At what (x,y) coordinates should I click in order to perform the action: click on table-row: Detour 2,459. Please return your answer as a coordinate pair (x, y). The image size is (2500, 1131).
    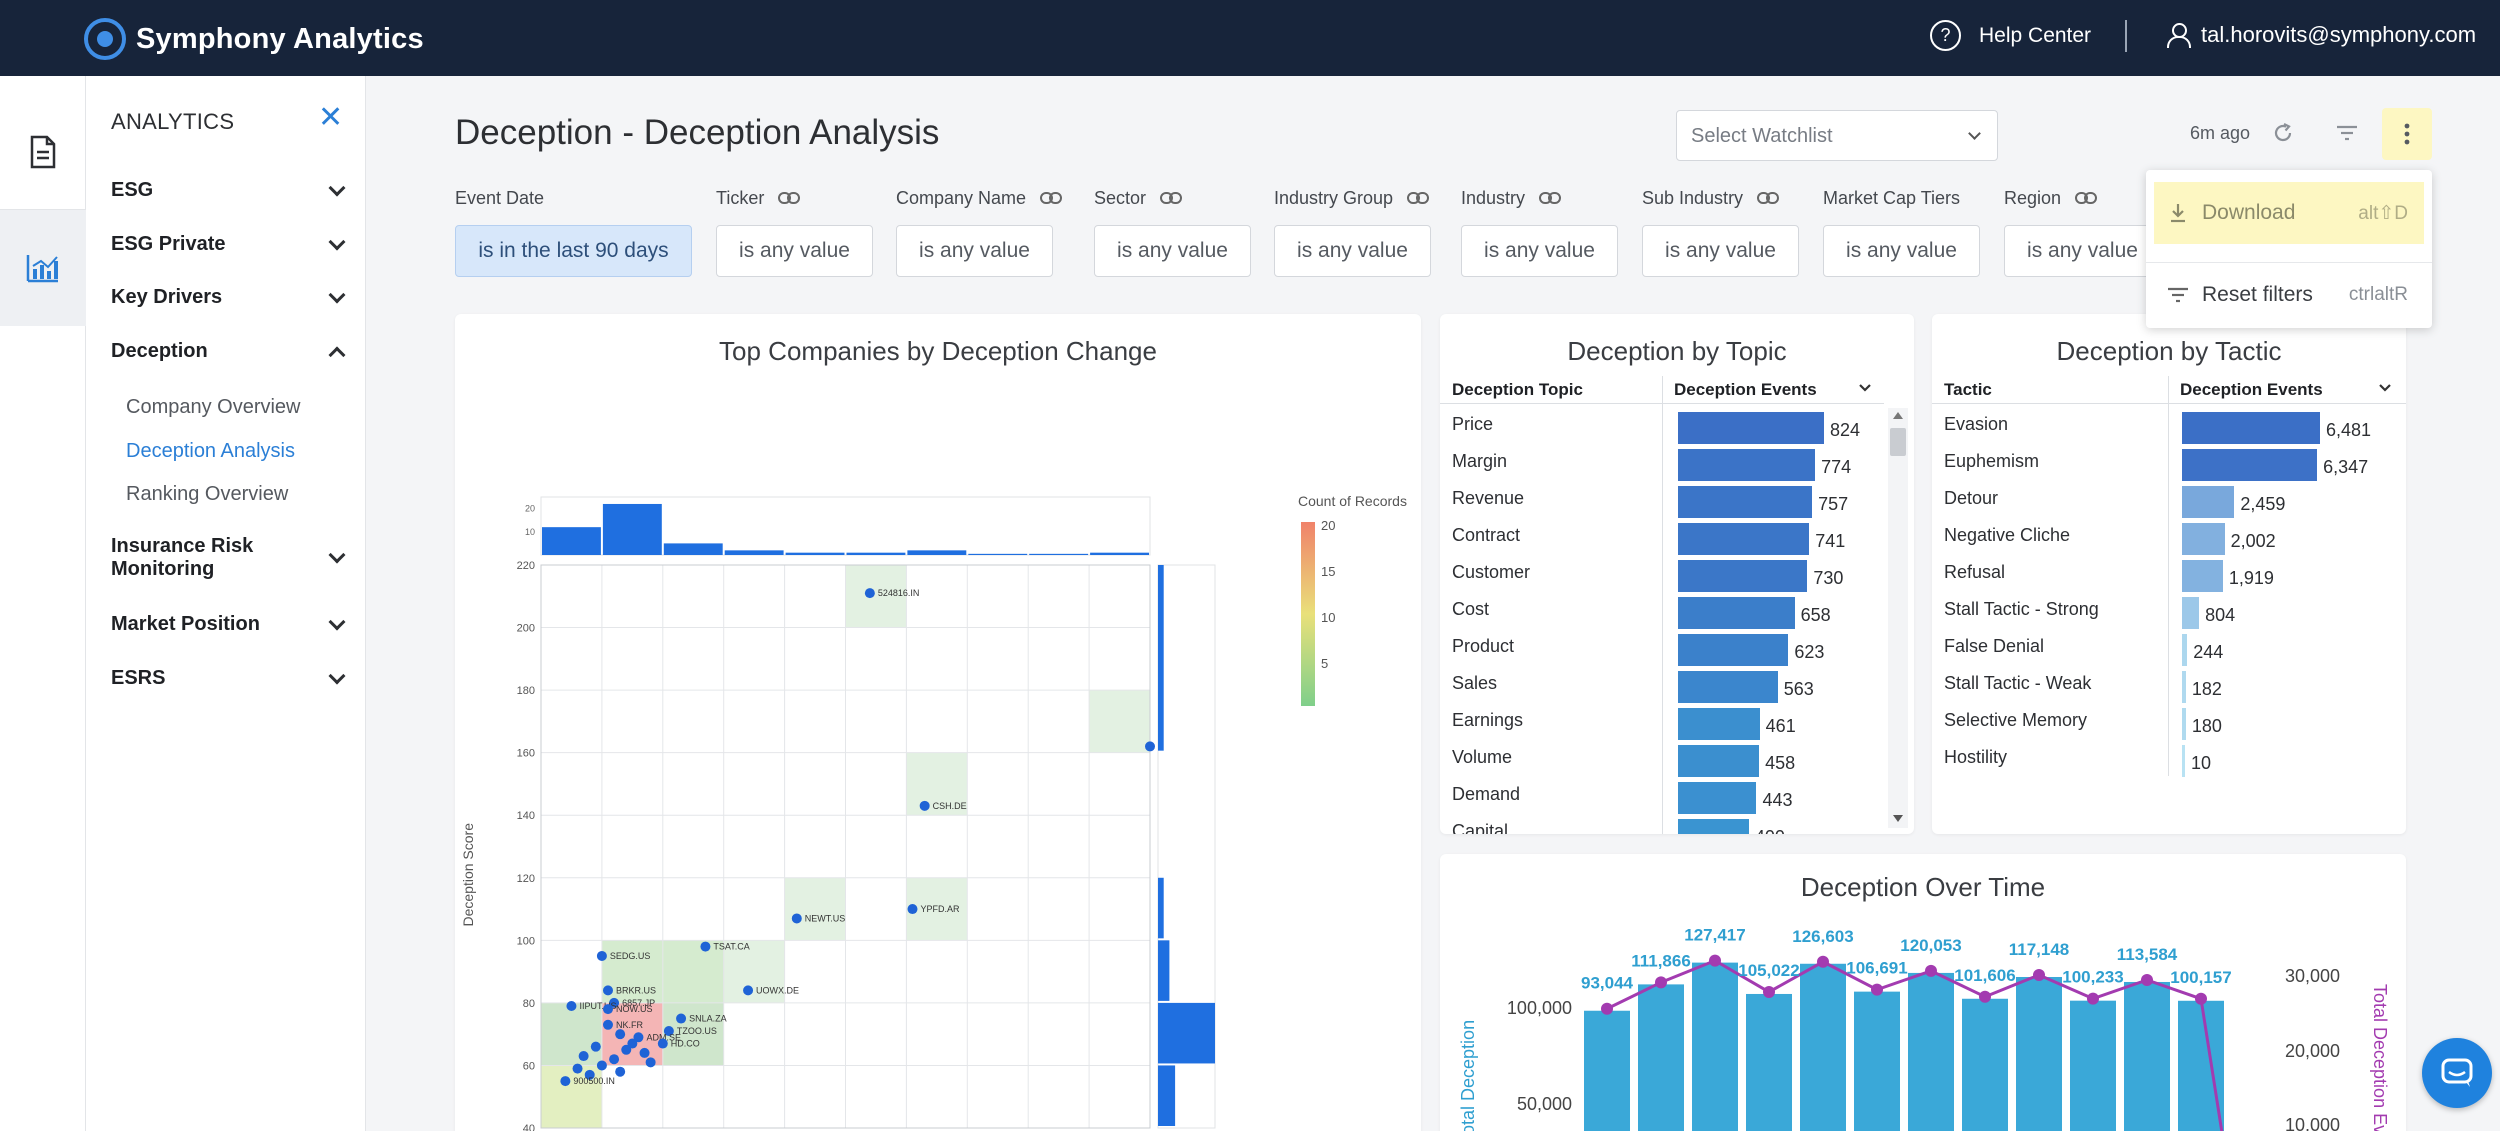
    Looking at the image, I should click on (2169, 500).